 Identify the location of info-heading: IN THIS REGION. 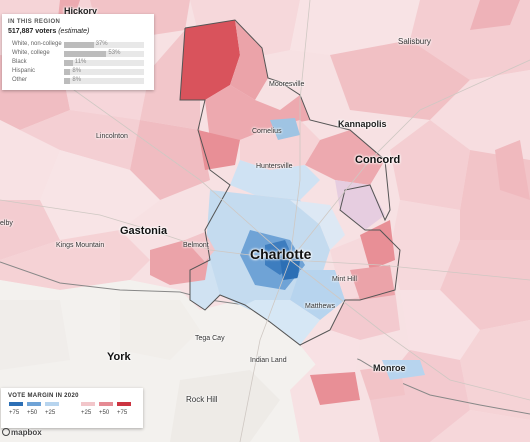
(34, 22).